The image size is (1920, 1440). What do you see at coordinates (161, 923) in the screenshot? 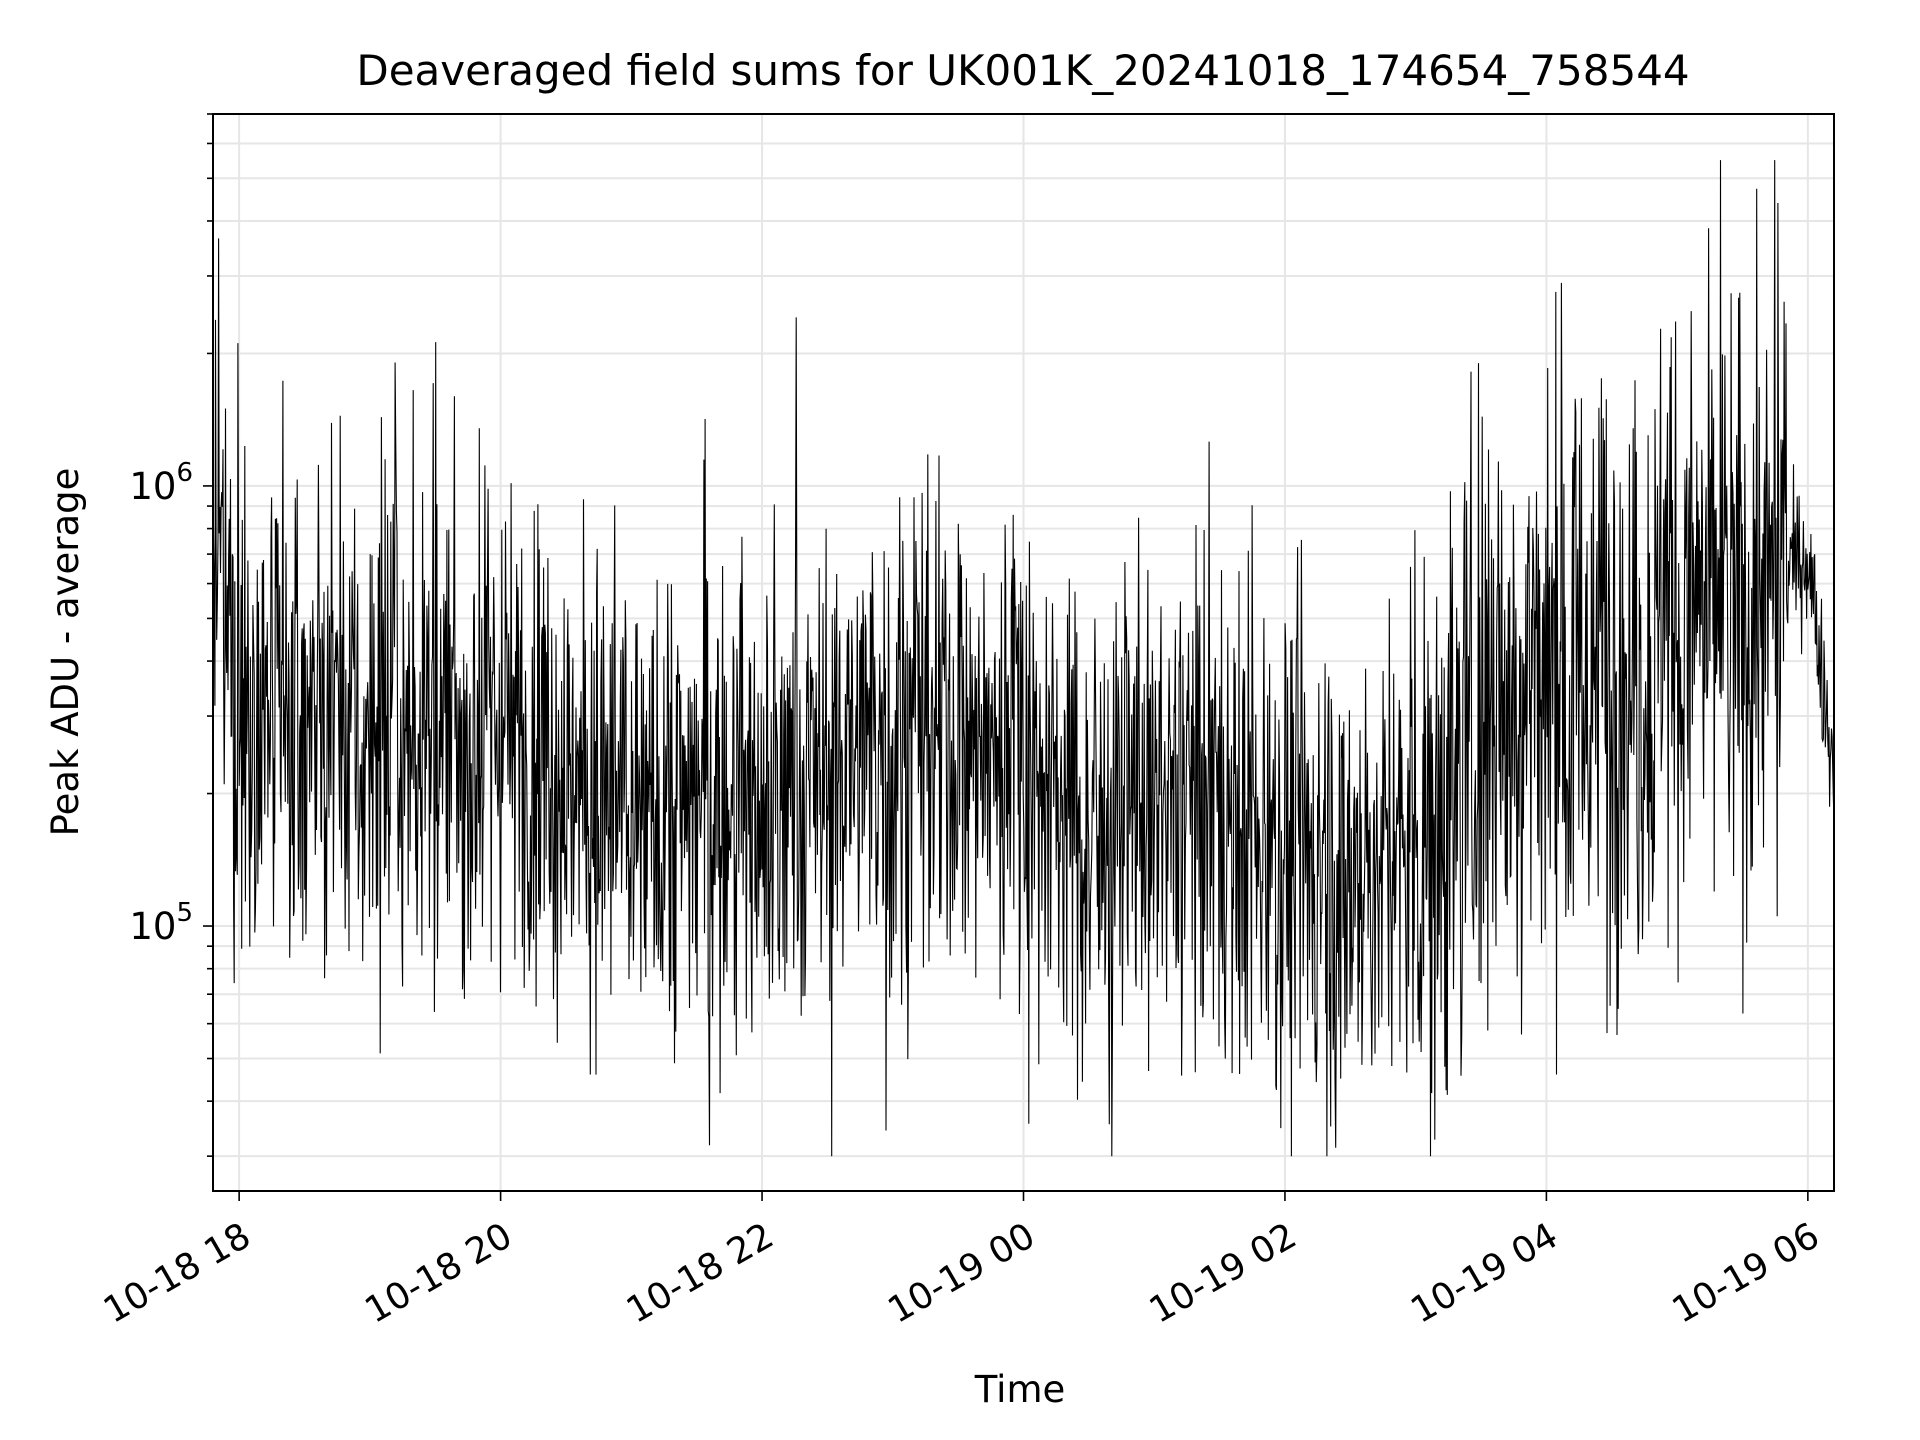
I see `y-tick-label: 10⁵` at bounding box center [161, 923].